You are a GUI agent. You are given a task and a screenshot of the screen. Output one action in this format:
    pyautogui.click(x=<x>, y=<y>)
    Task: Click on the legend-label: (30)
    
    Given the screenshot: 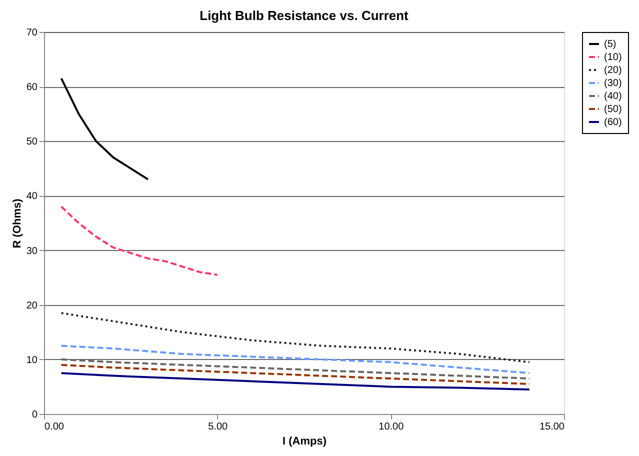 What is the action you would take?
    pyautogui.click(x=613, y=83)
    